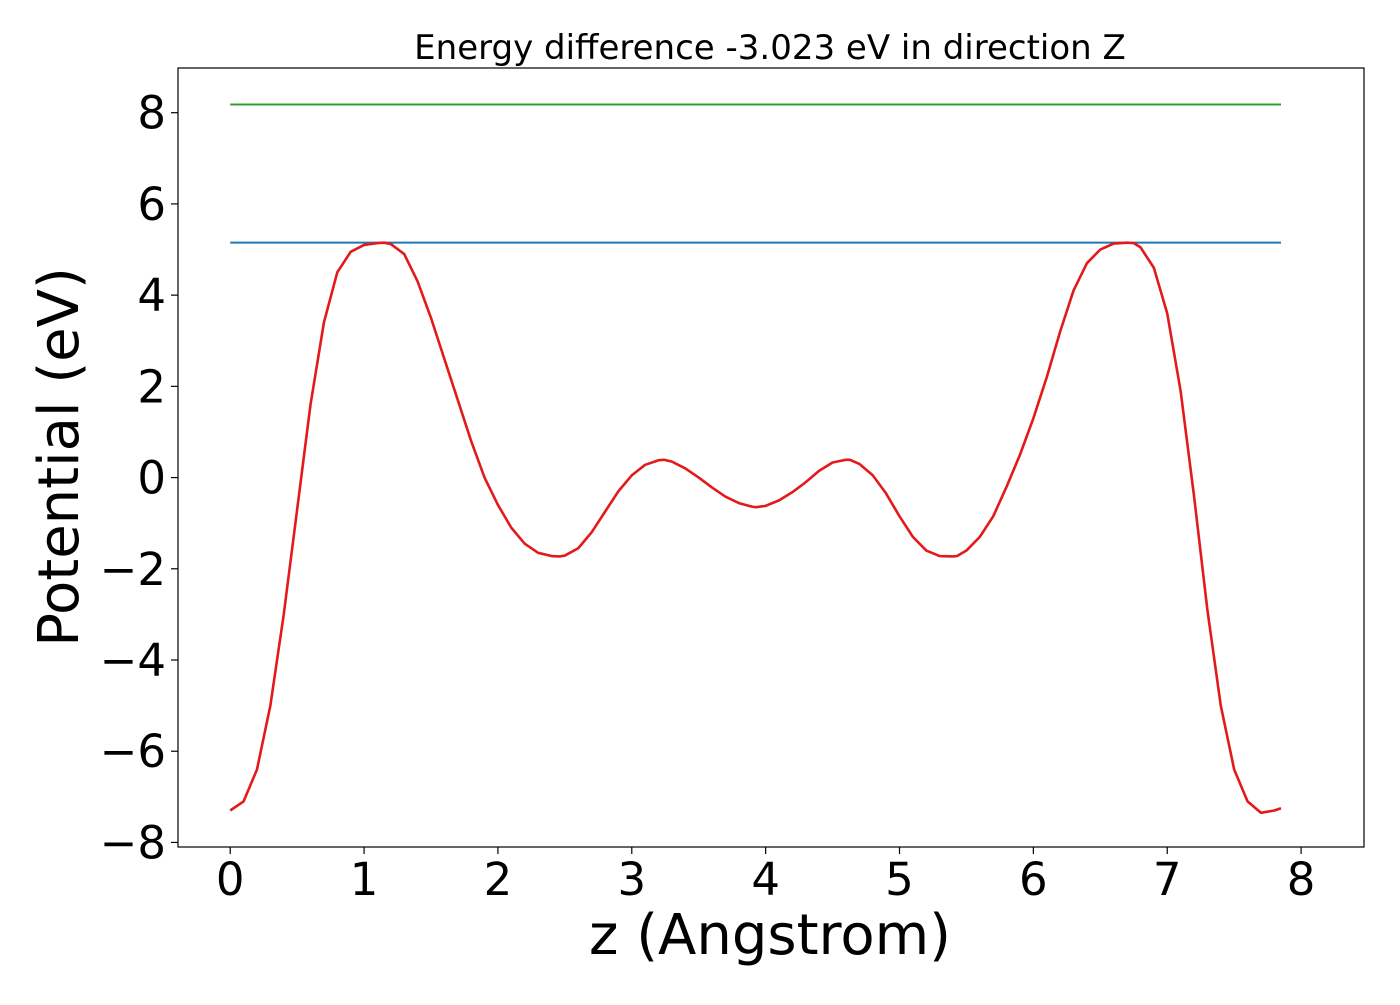 This screenshot has width=1400, height=1005. What do you see at coordinates (133, 751) in the screenshot?
I see `y-tick-label: −6` at bounding box center [133, 751].